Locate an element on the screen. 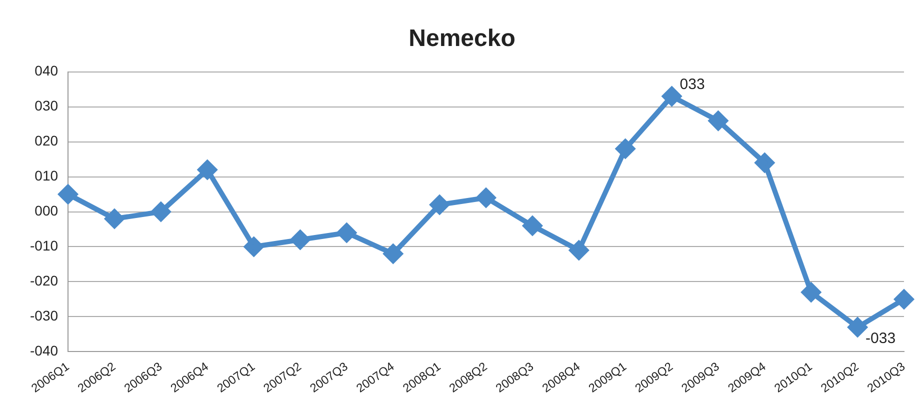  y-tick-label: -030 is located at coordinates (44, 316).